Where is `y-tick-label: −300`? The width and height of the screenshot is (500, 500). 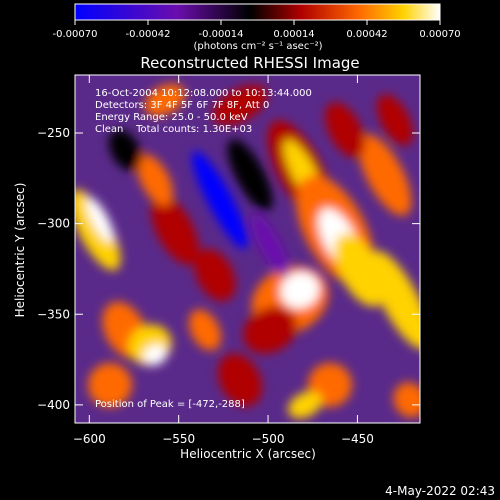
y-tick-label: −300 is located at coordinates (53, 224).